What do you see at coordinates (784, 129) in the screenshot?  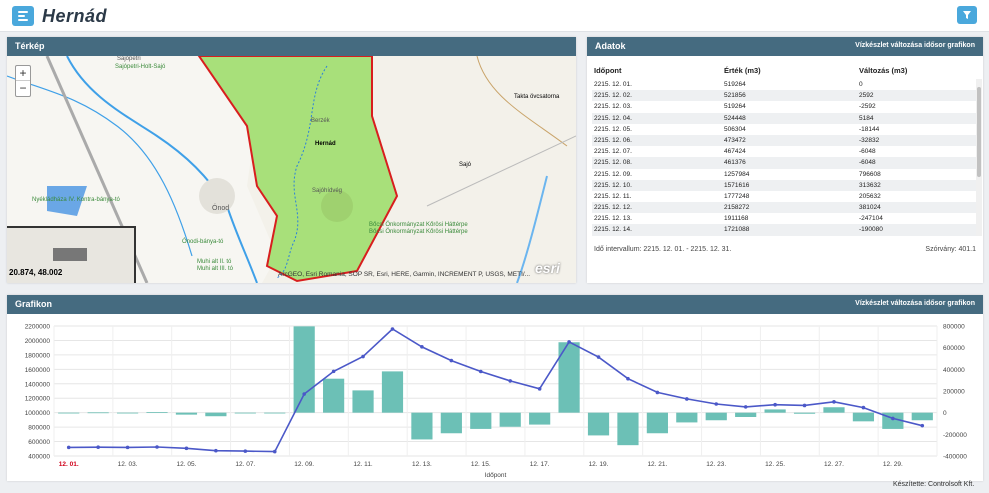 I see `table-row: 2215. 12. 05. 506304 -18144` at bounding box center [784, 129].